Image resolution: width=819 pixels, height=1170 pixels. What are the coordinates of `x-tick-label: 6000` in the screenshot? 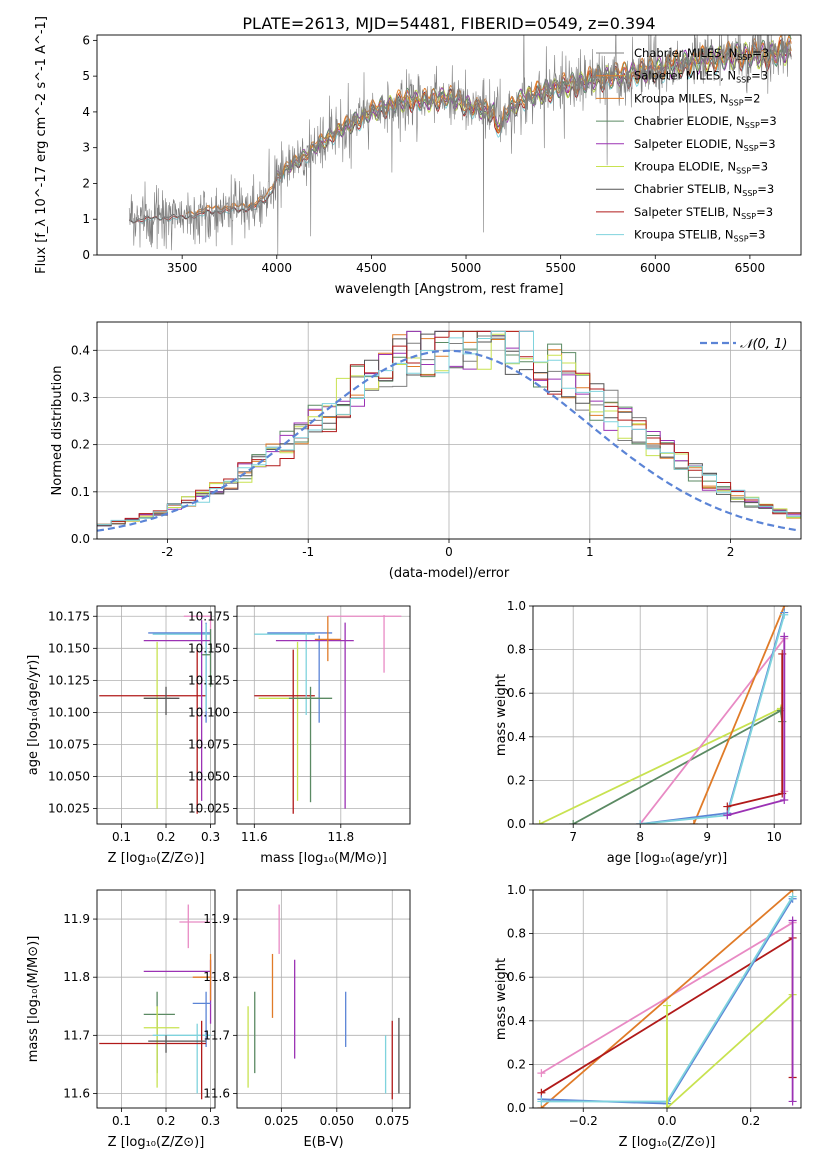 It's located at (655, 268).